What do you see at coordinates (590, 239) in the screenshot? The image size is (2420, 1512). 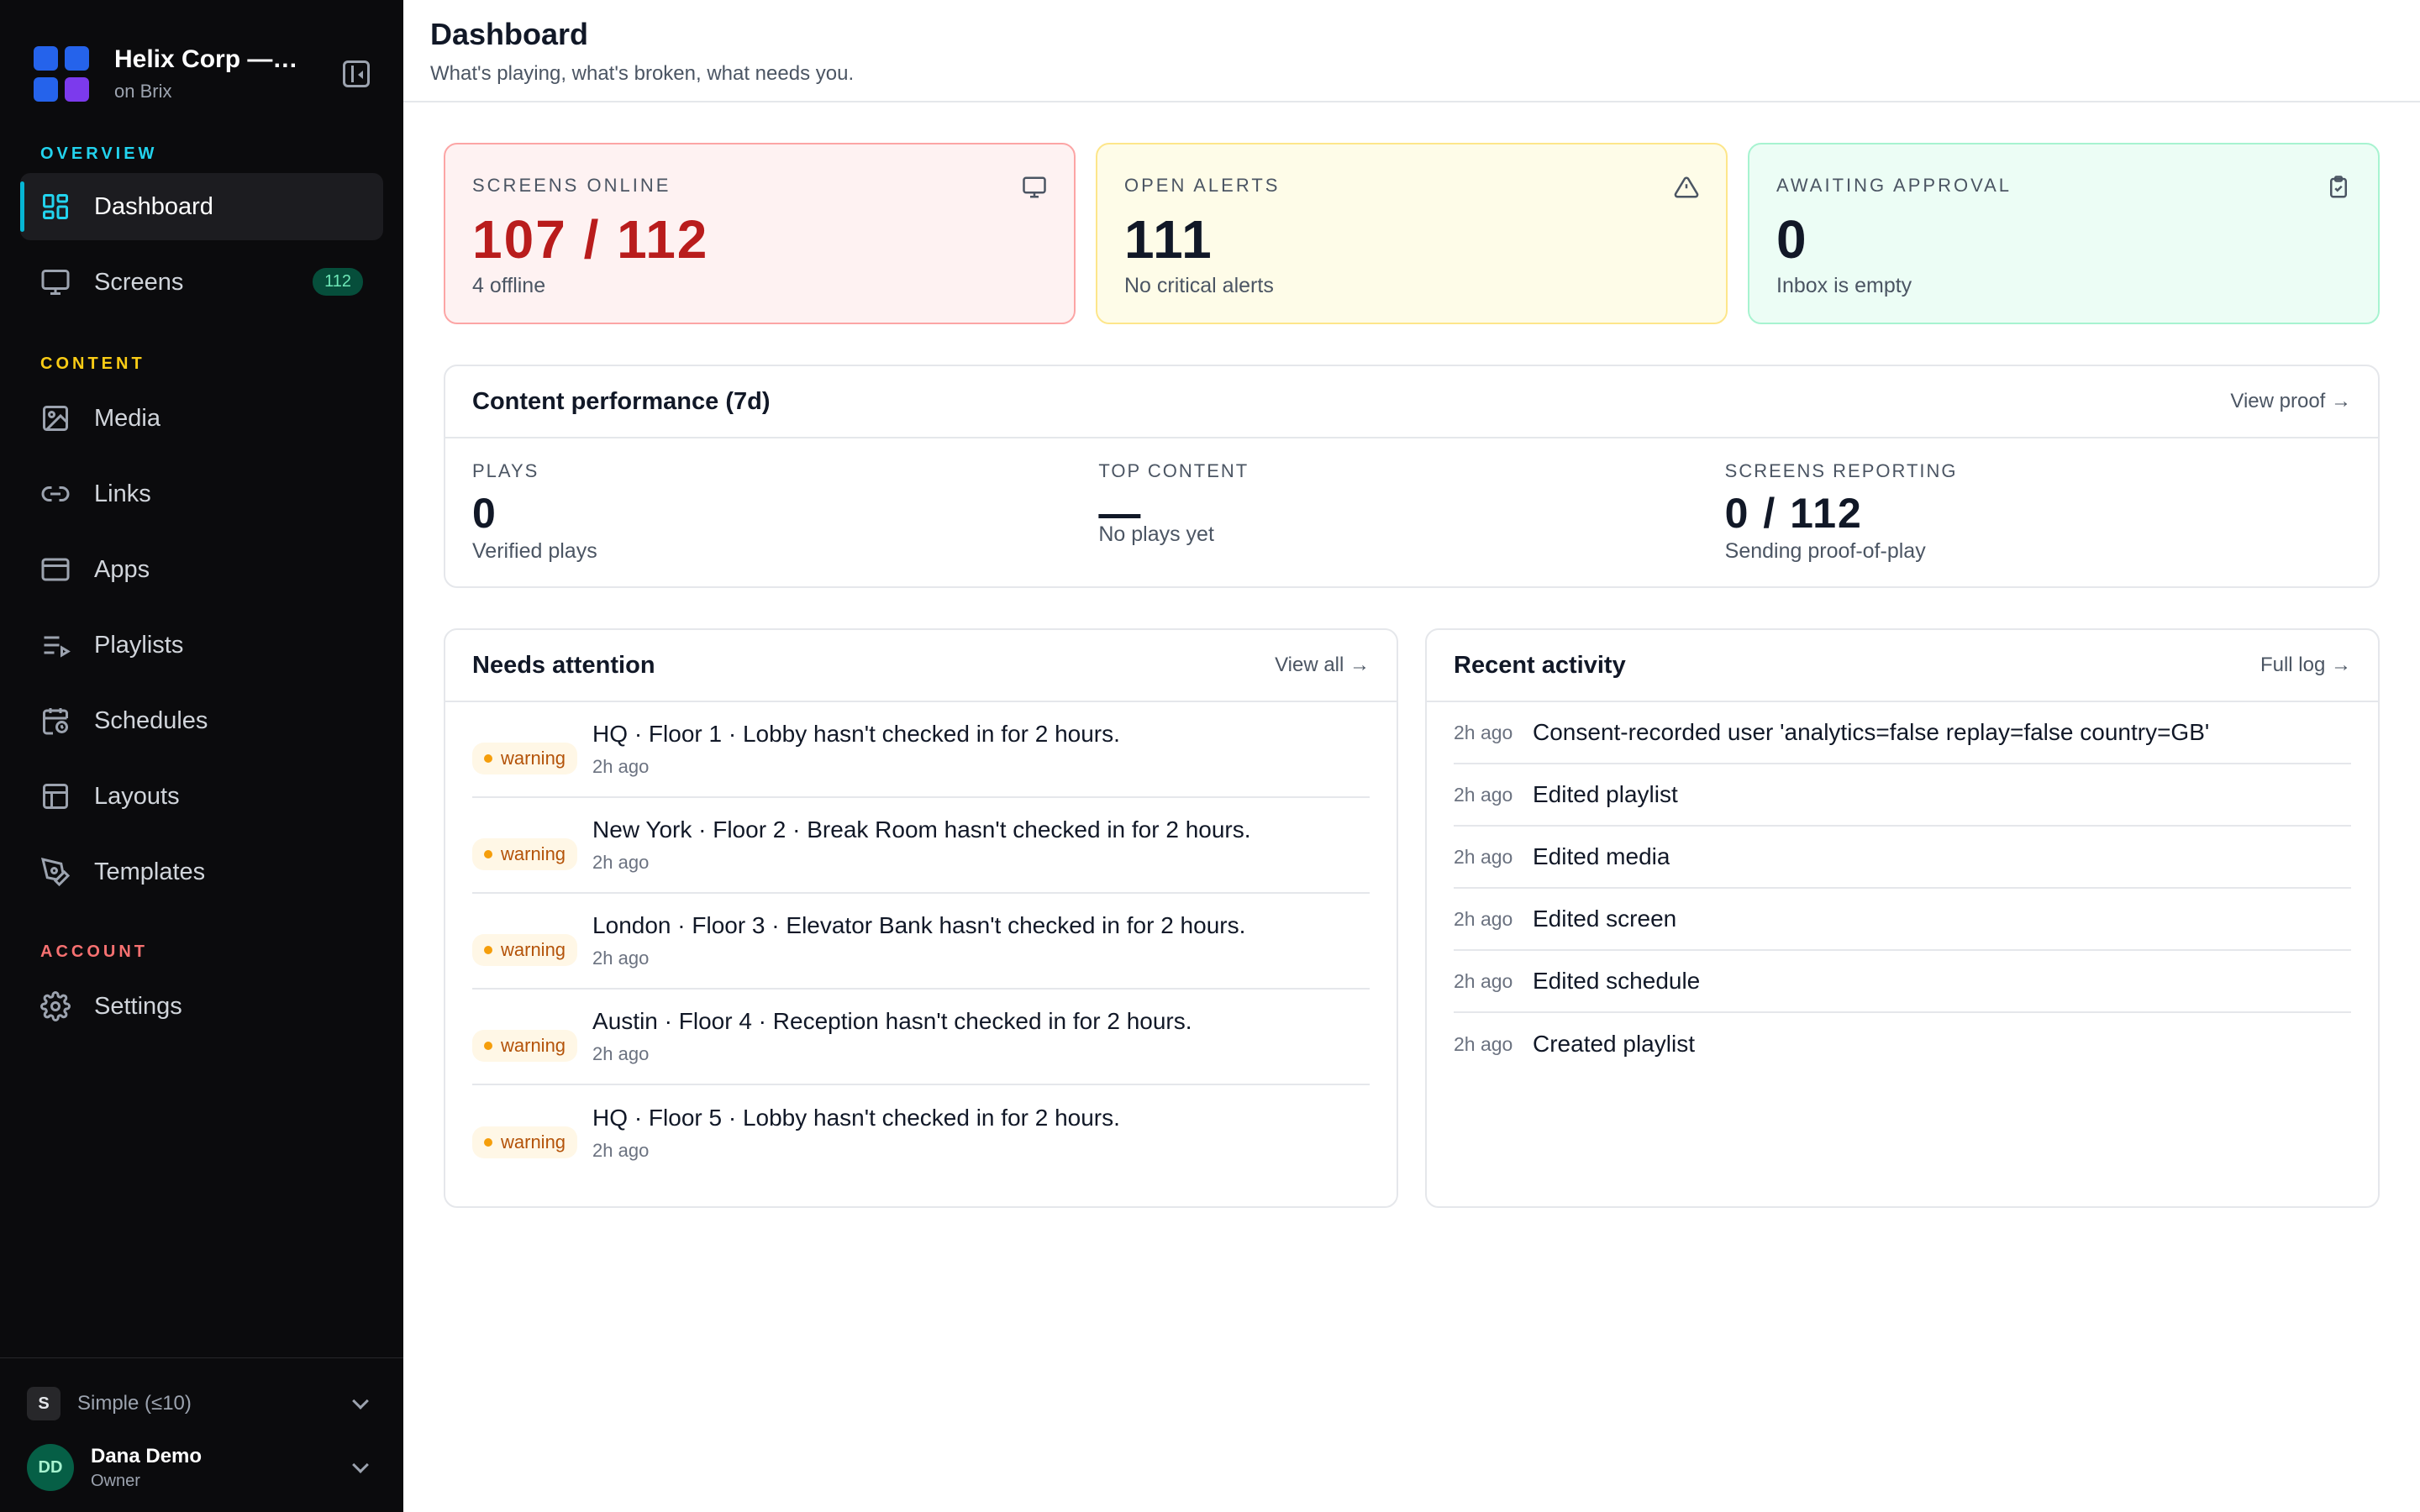 I see `stat-value: 107 / 112` at bounding box center [590, 239].